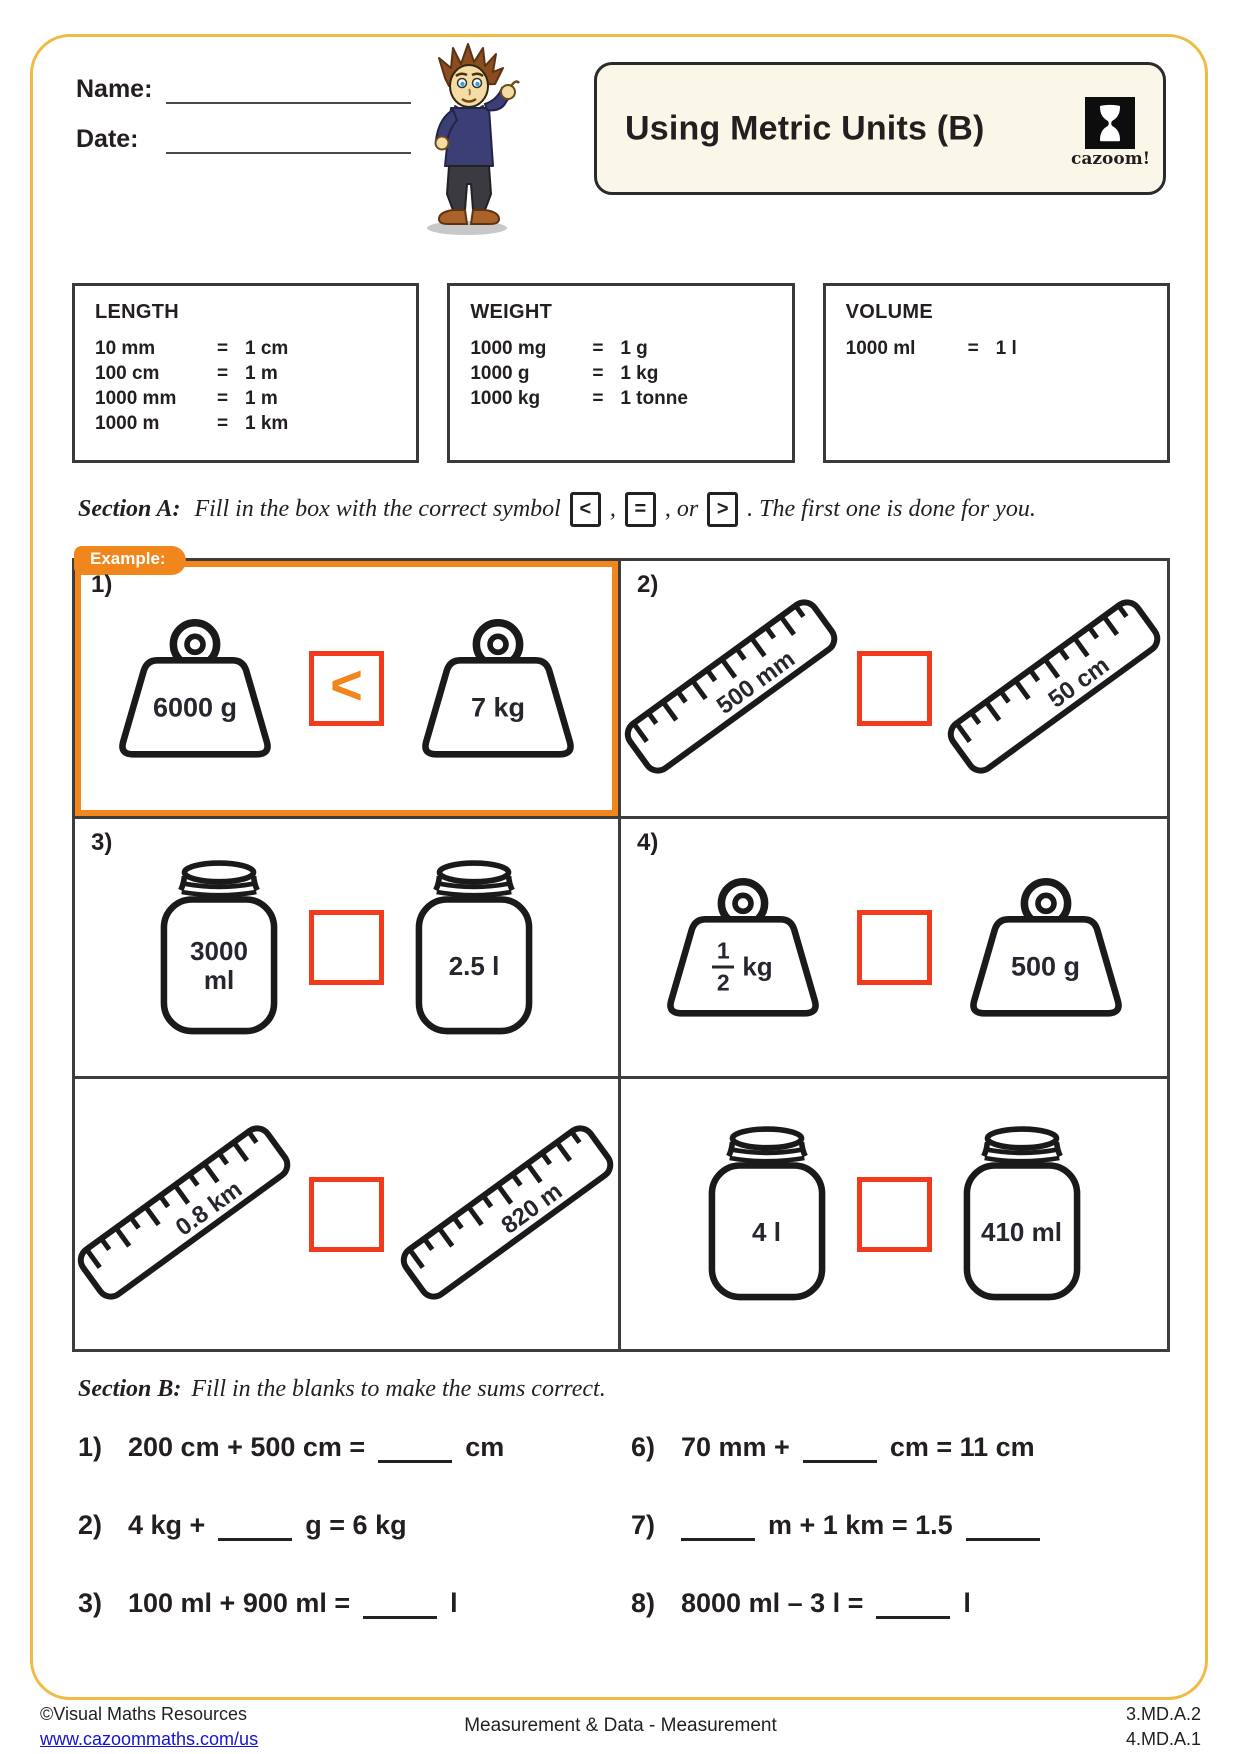  Describe the element at coordinates (288, 89) in the screenshot. I see `name-input-line` at that location.